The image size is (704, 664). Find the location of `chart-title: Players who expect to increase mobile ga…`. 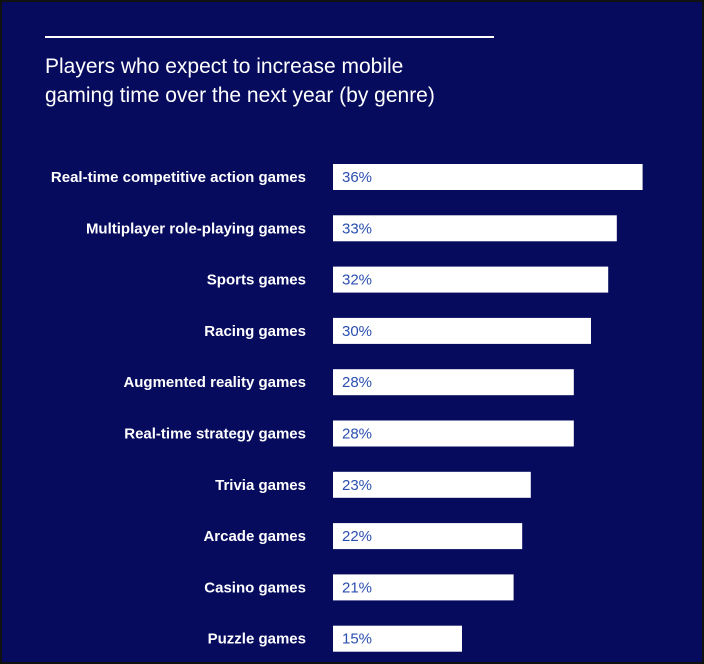

chart-title: Players who expect to increase mobile ga… is located at coordinates (295, 81).